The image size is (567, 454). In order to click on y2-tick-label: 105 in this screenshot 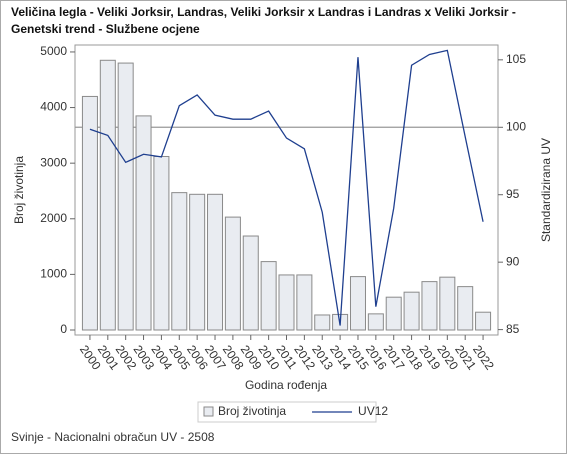, I will do `click(516, 59)`.